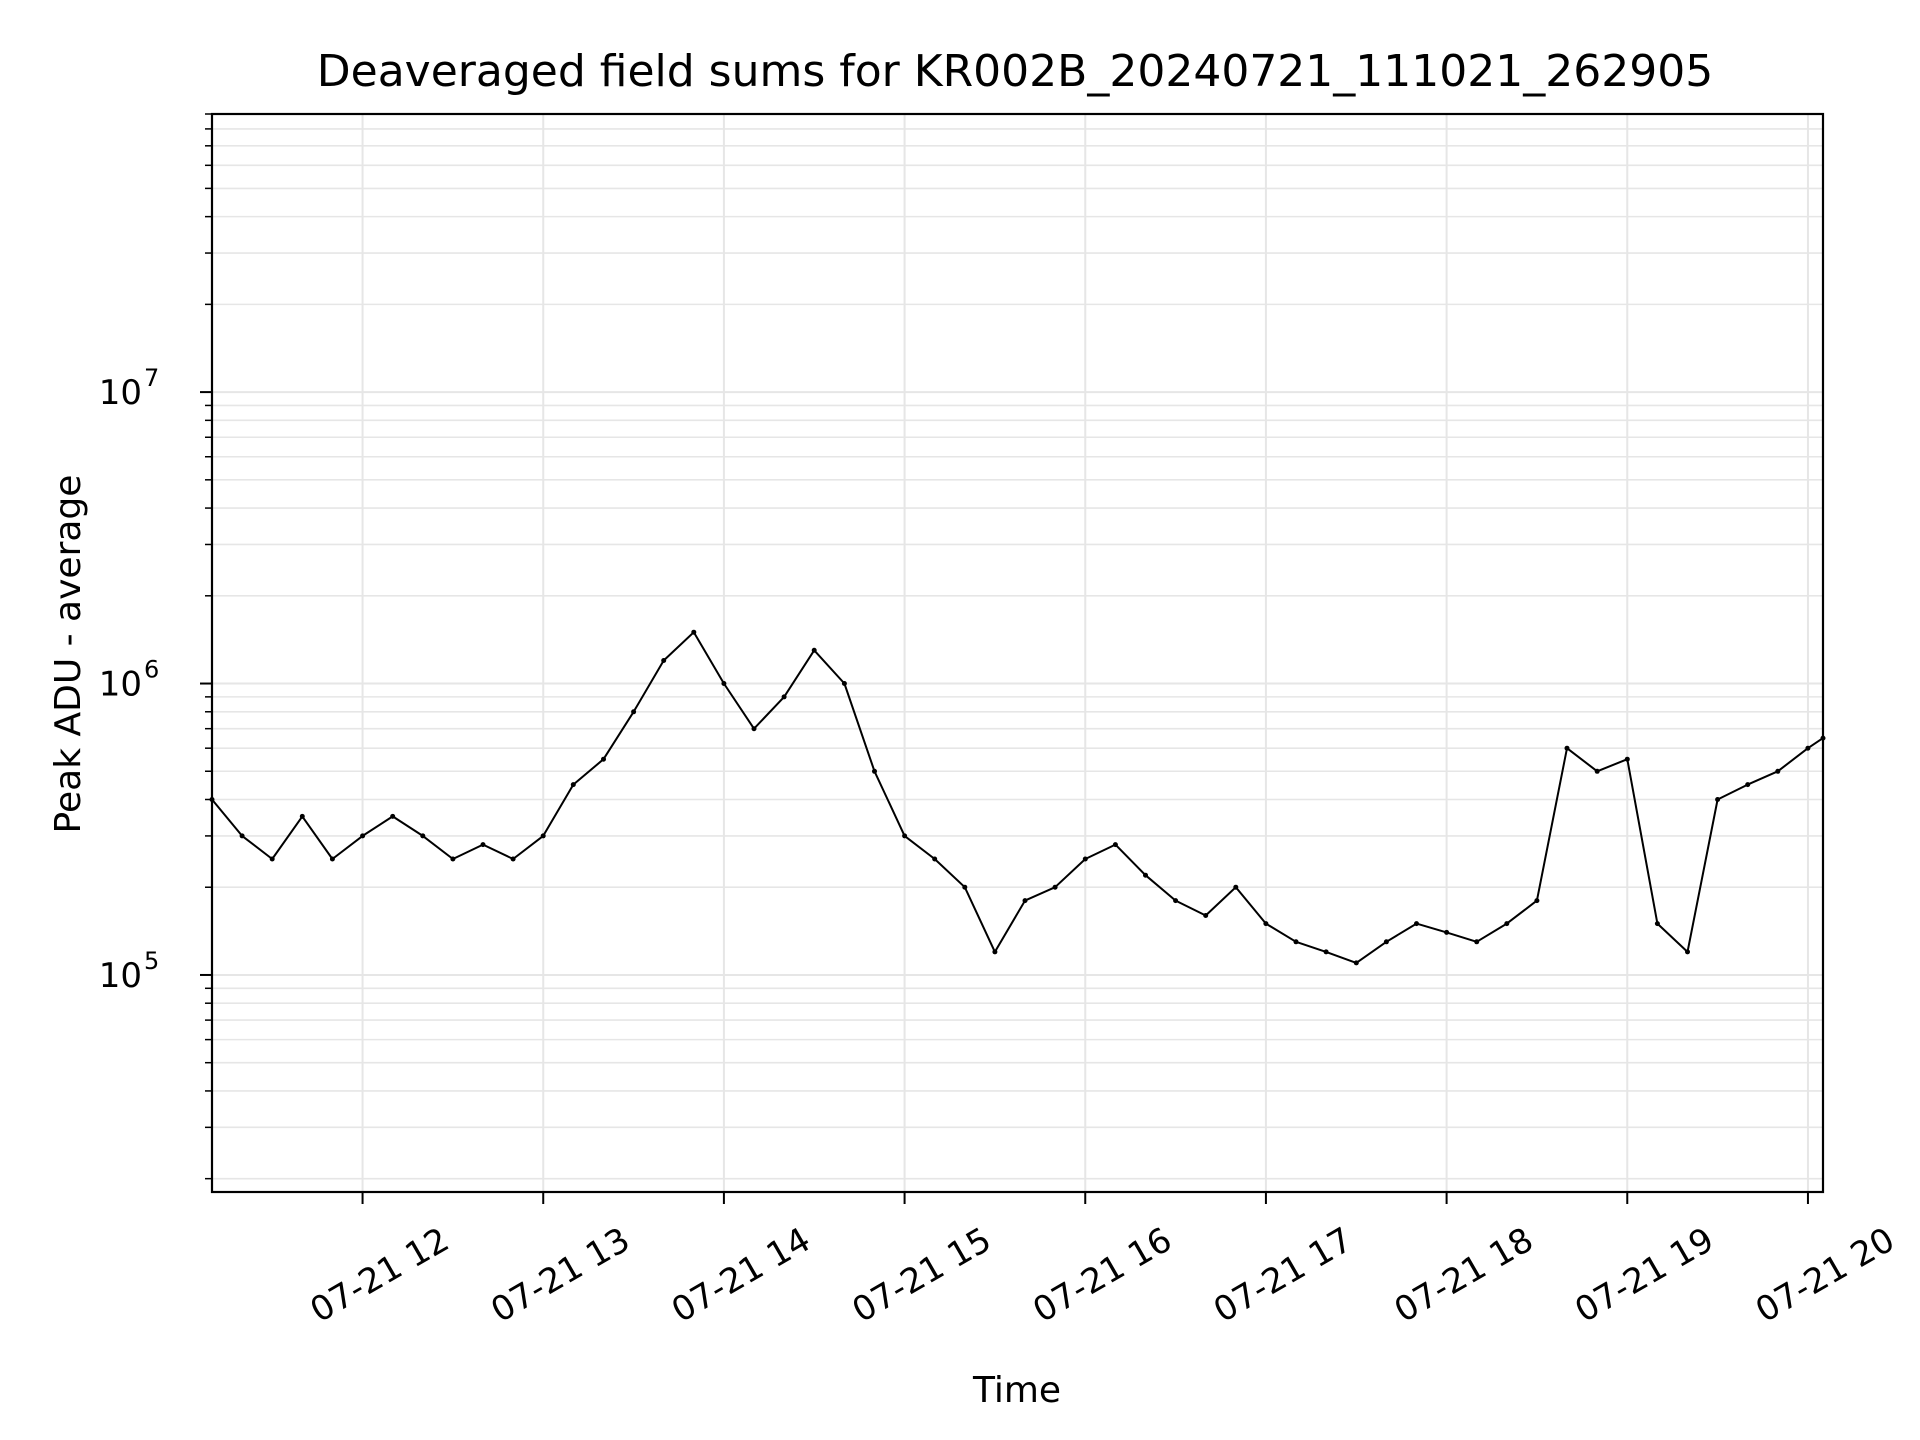  I want to click on y-tick-label-exponent-2: 7, so click(151, 378).